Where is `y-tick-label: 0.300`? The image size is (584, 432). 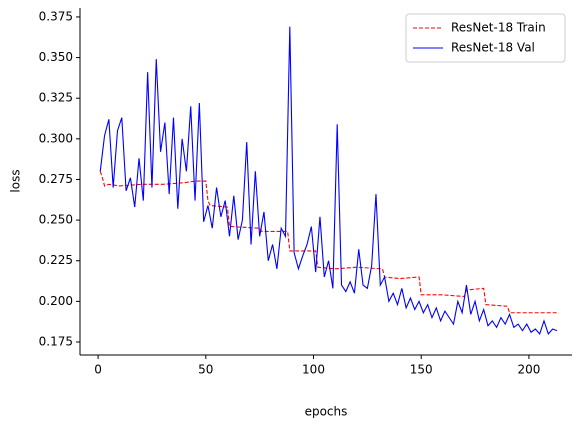 y-tick-label: 0.300 is located at coordinates (56, 138).